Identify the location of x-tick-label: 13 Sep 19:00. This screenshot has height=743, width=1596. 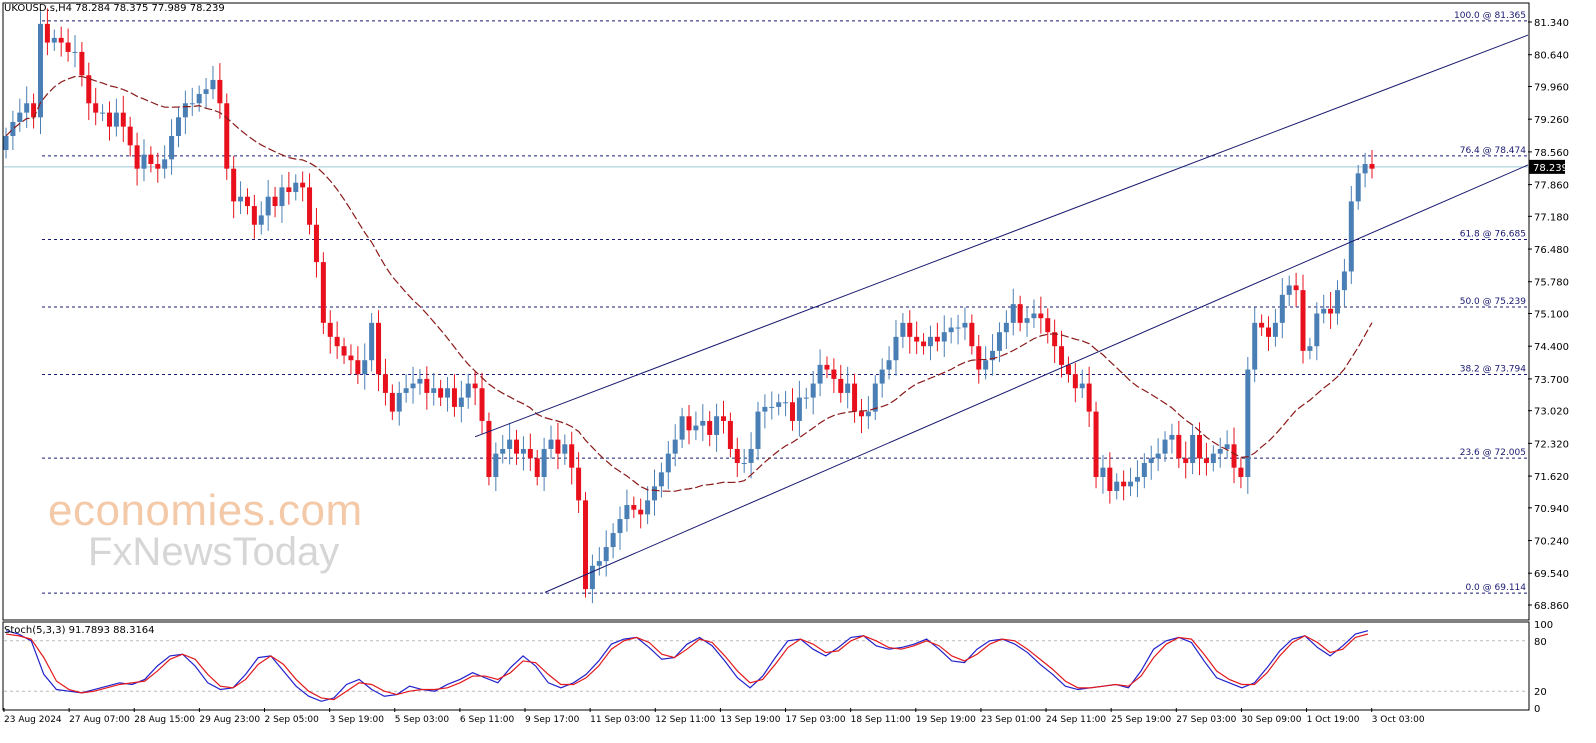
(750, 720).